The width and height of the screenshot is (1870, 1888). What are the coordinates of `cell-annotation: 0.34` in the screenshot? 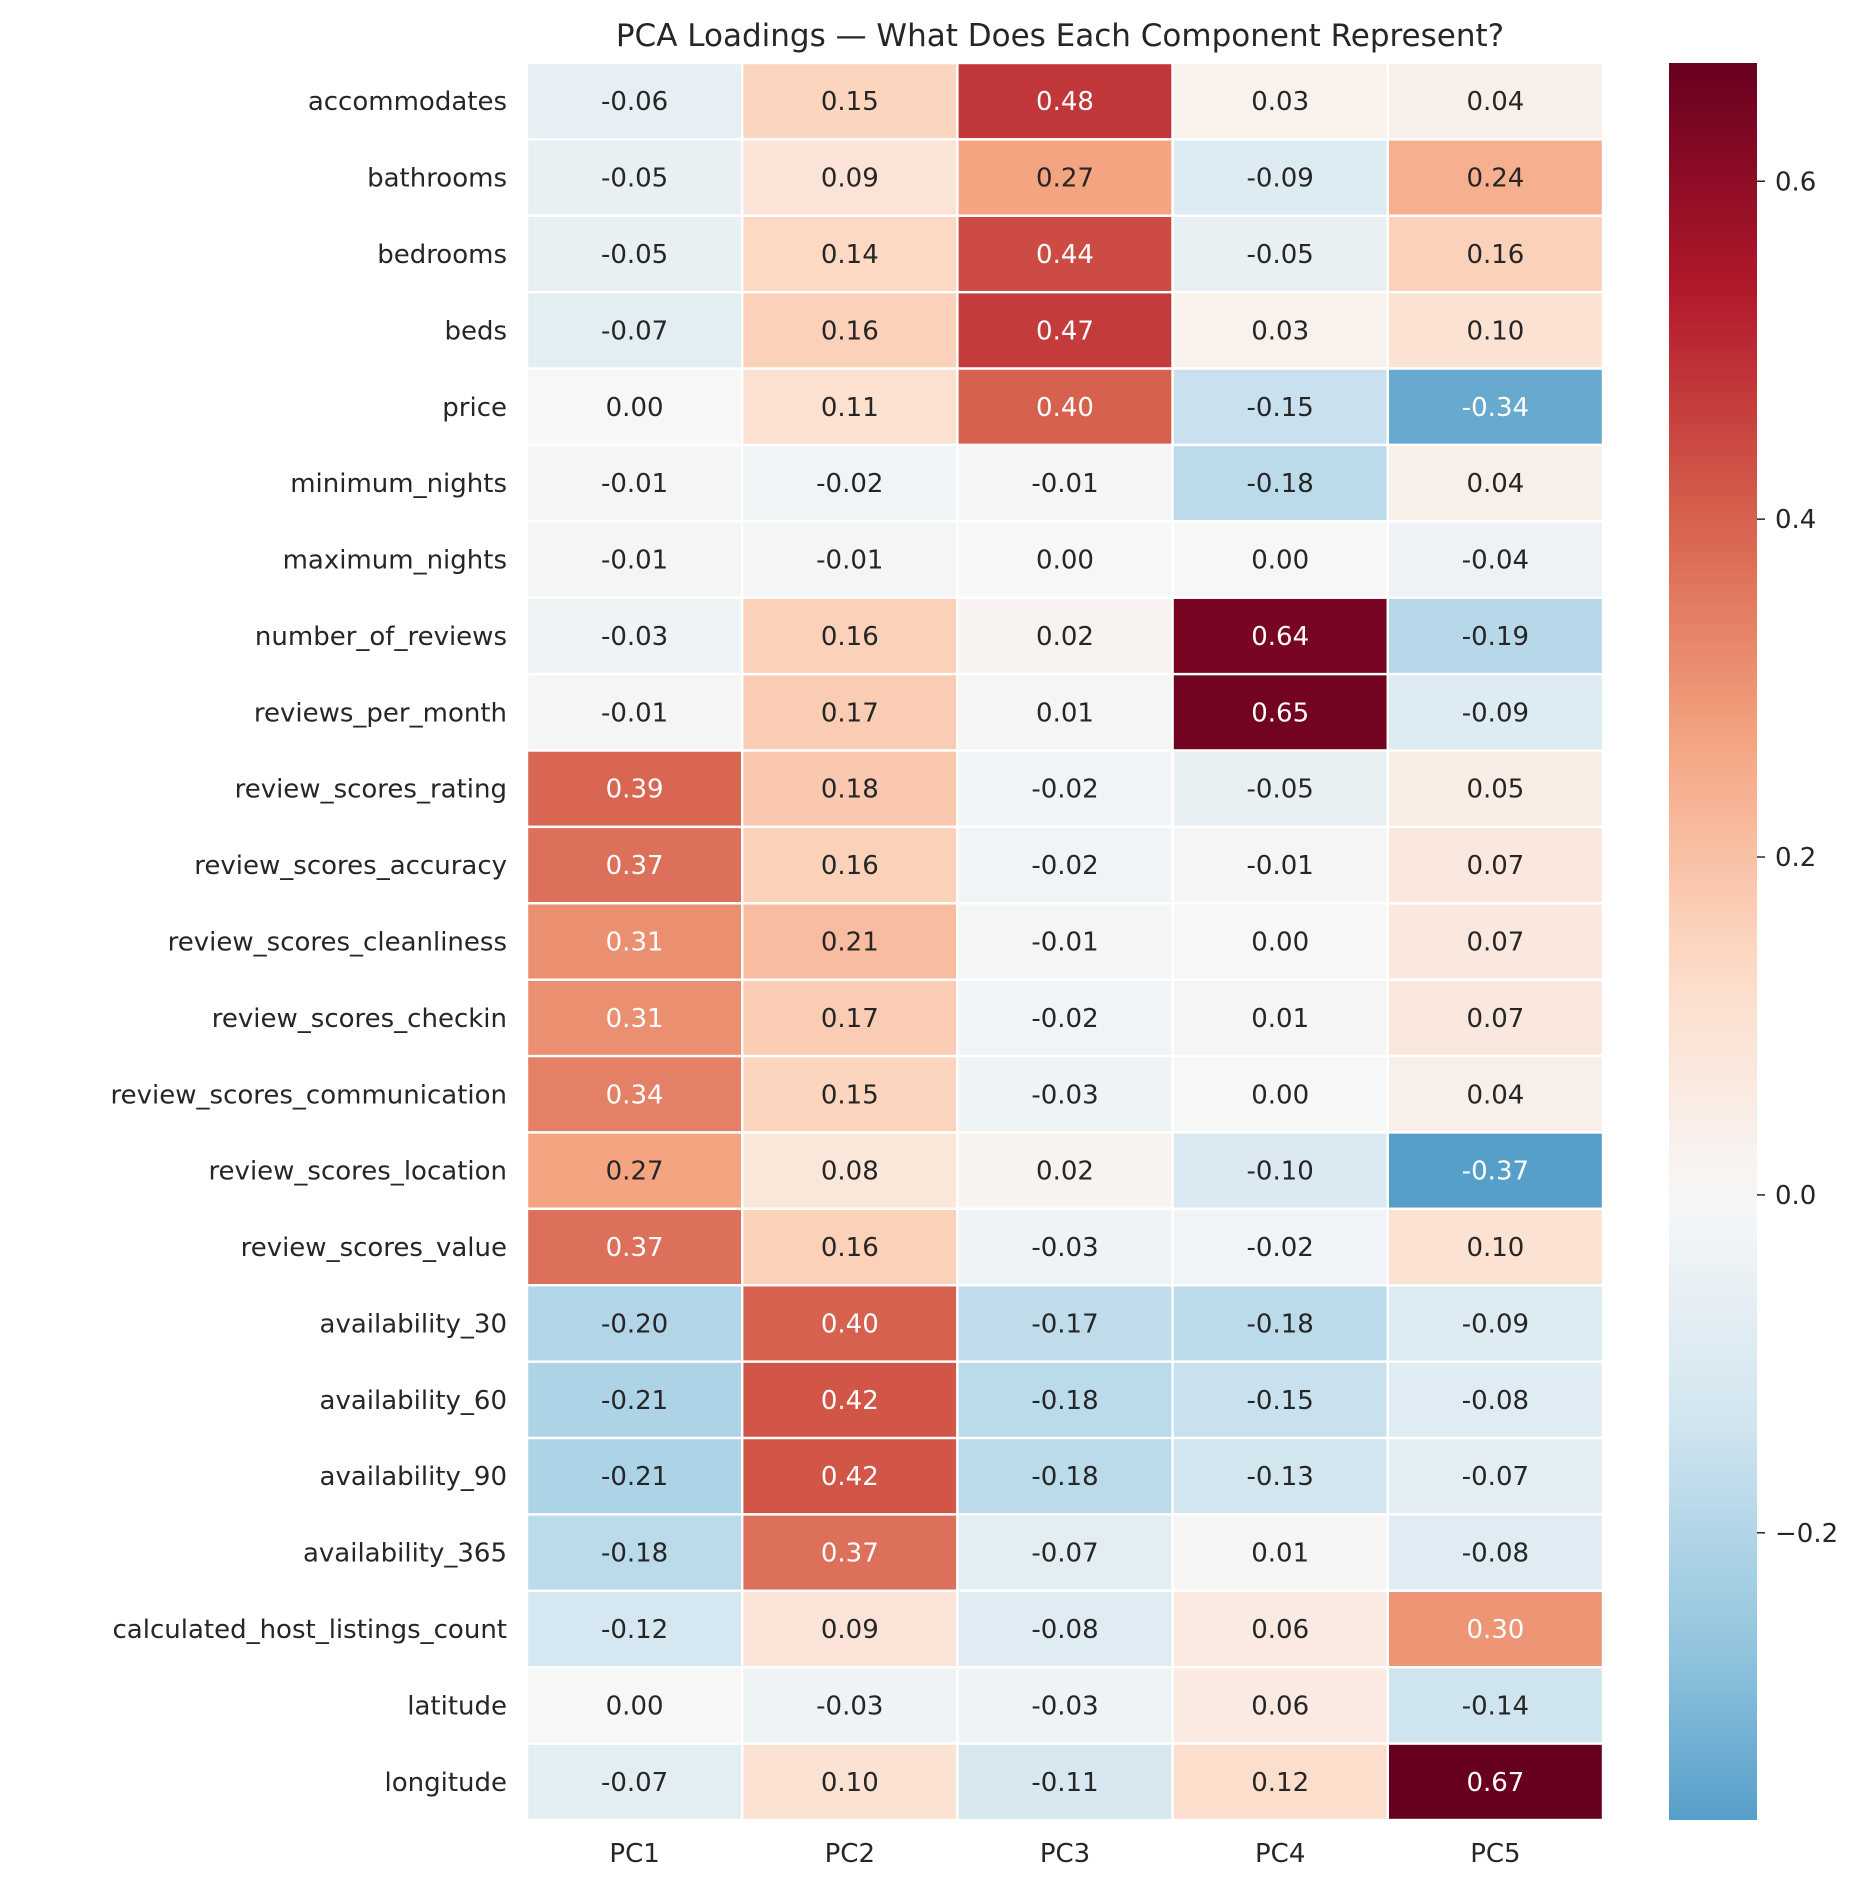 It's located at (635, 1095).